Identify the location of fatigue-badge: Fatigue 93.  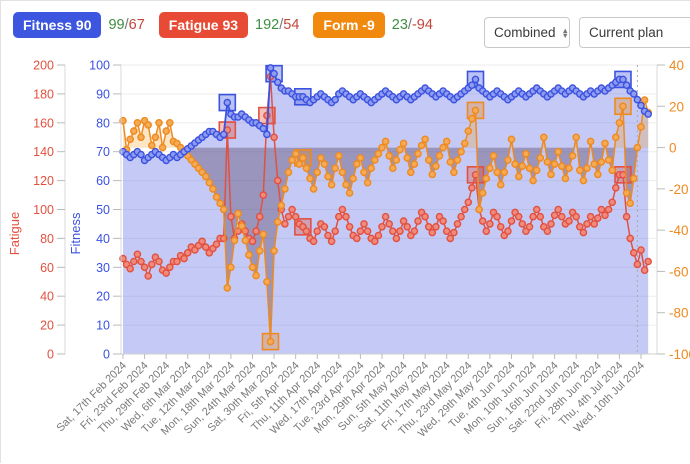
(203, 25).